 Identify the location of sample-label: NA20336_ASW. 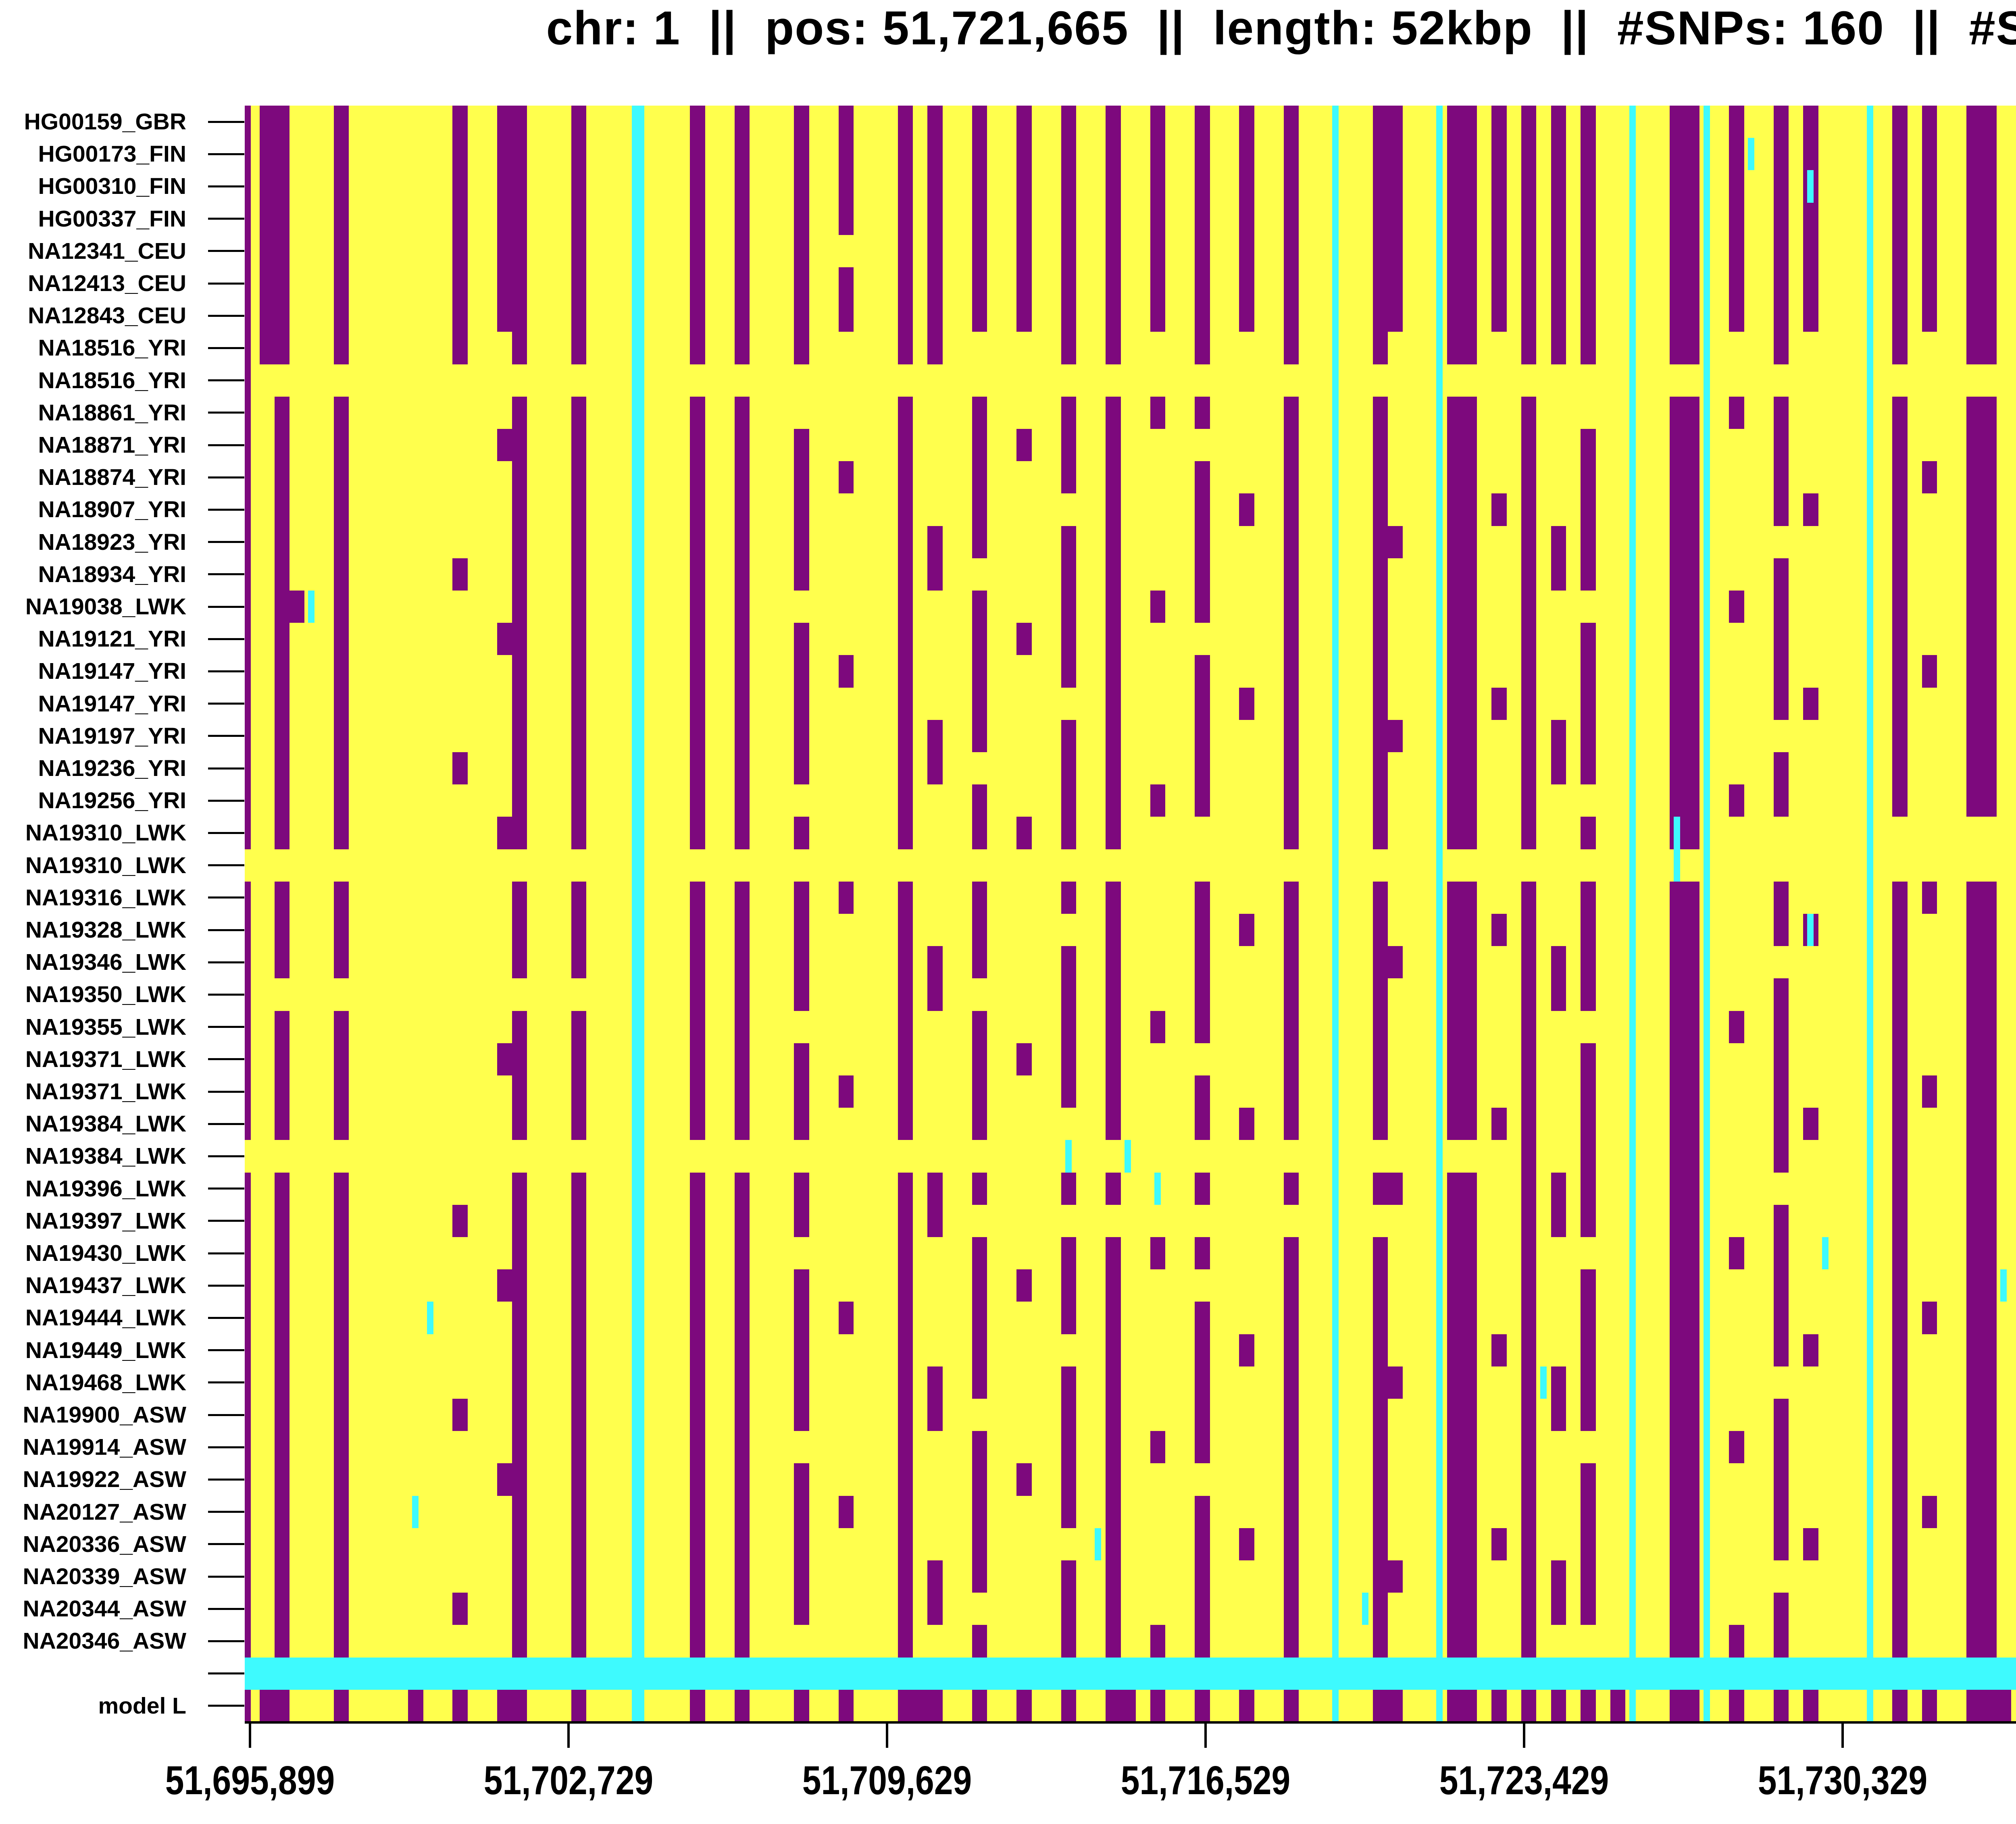
(104, 1544).